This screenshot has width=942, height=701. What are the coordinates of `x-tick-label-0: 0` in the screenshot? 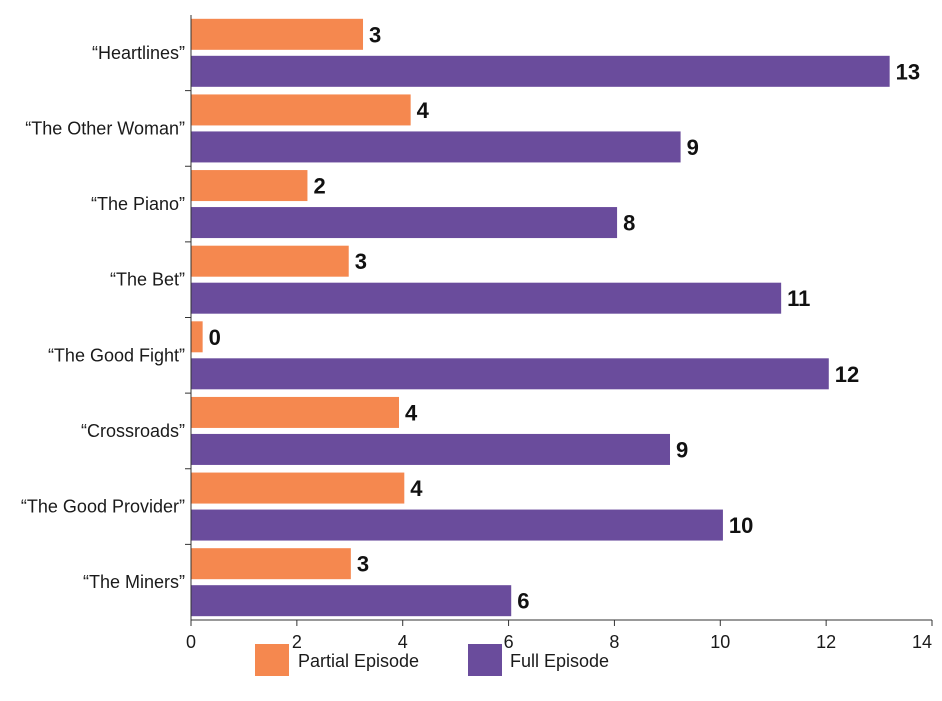 It's located at (191, 642).